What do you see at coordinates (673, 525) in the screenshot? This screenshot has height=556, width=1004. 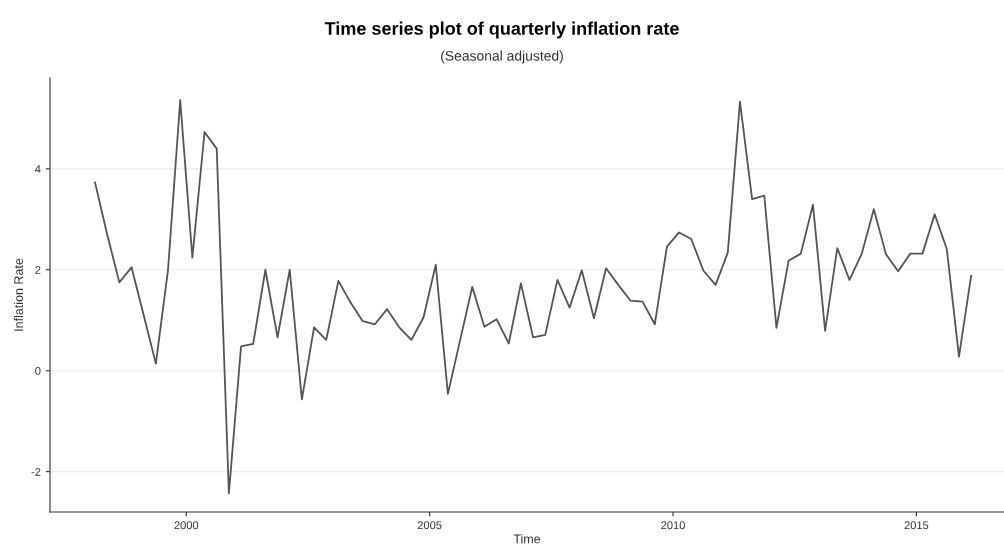 I see `x-tick-label: 2010` at bounding box center [673, 525].